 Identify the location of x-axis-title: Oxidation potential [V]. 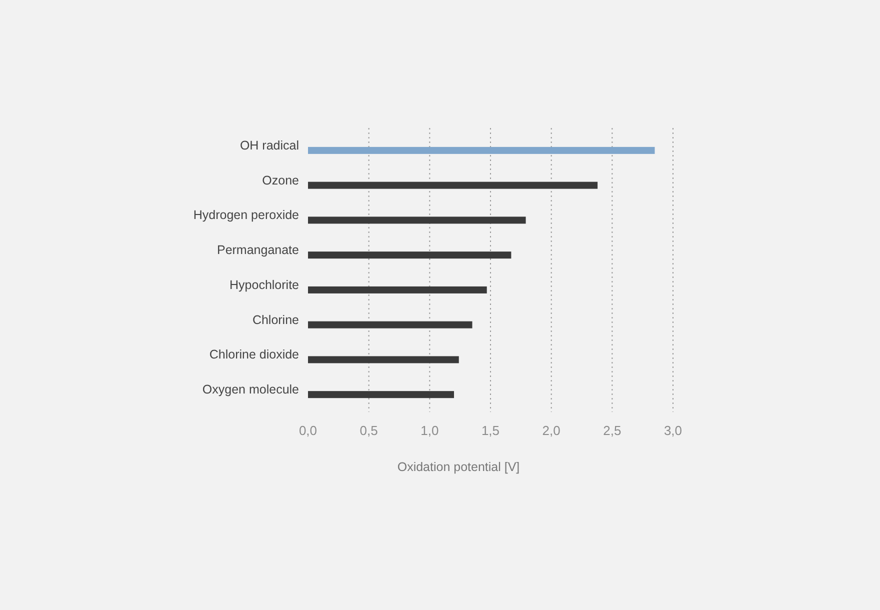
(458, 467).